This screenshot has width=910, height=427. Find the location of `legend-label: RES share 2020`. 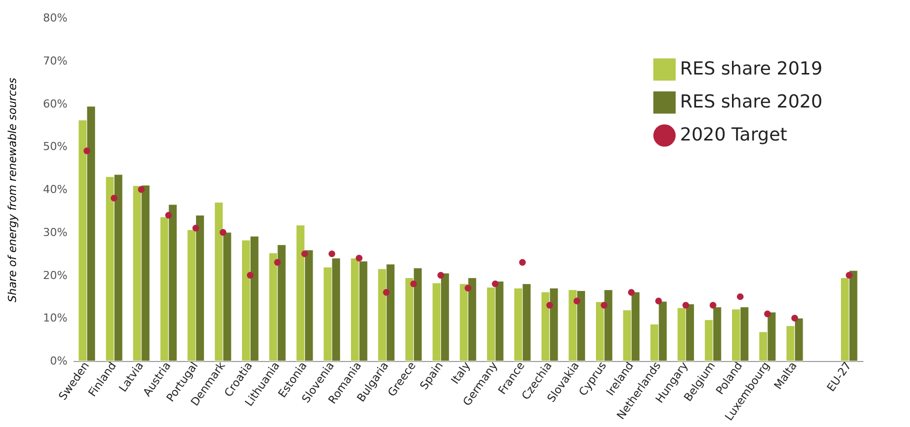

legend-label: RES share 2020 is located at coordinates (751, 102).